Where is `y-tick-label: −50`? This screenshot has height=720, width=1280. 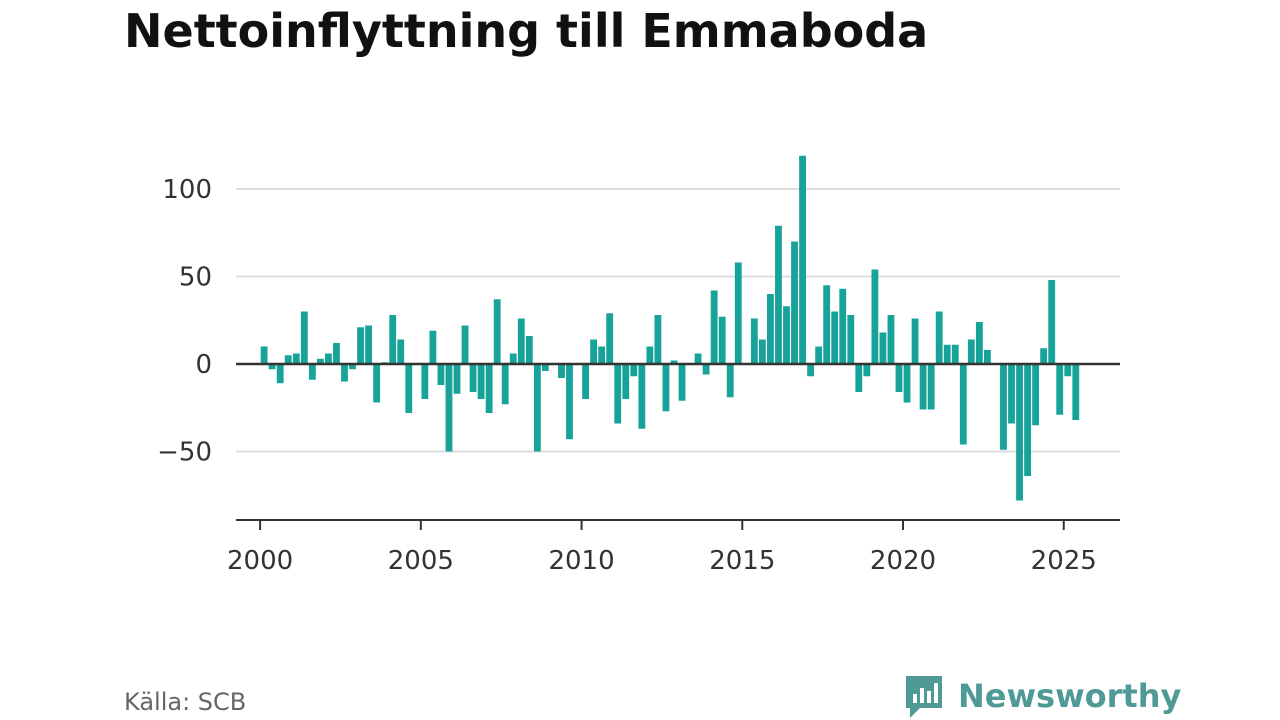
y-tick-label: −50 is located at coordinates (184, 453).